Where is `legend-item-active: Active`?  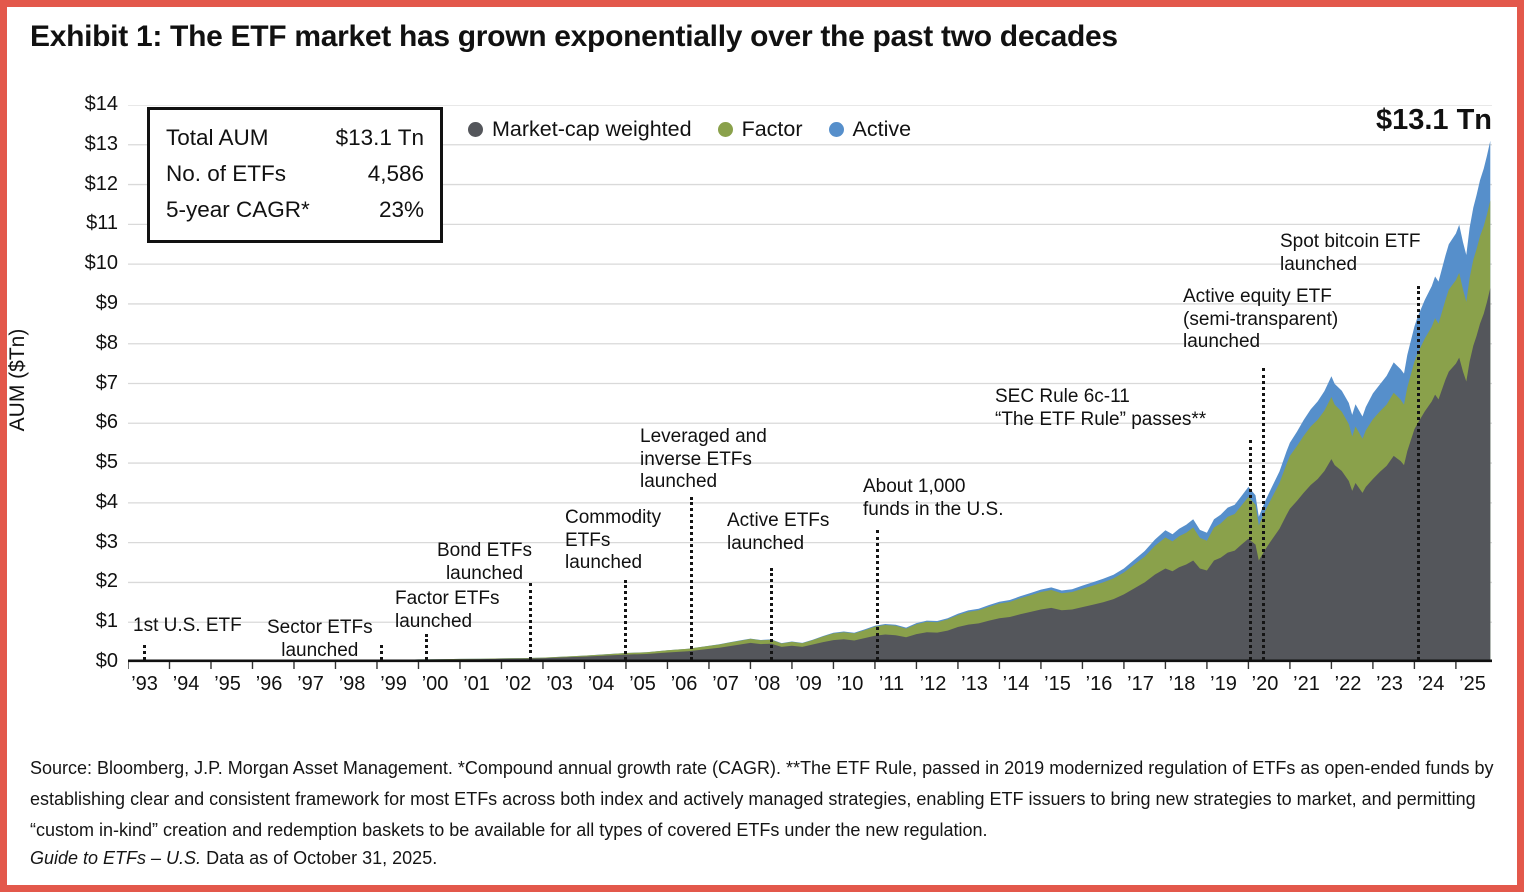 legend-item-active: Active is located at coordinates (870, 129).